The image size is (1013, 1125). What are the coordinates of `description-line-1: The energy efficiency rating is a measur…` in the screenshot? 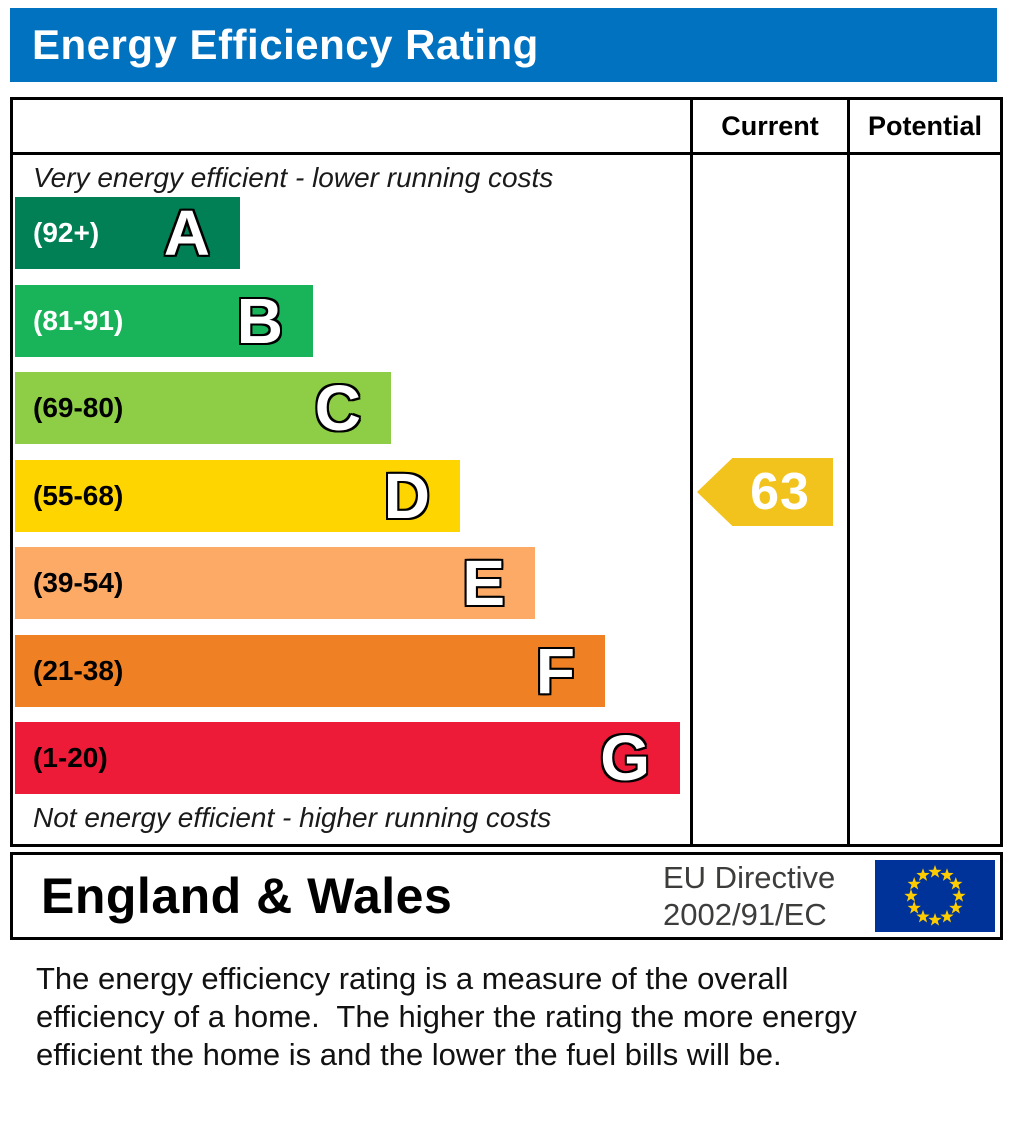 It's located at (412, 978).